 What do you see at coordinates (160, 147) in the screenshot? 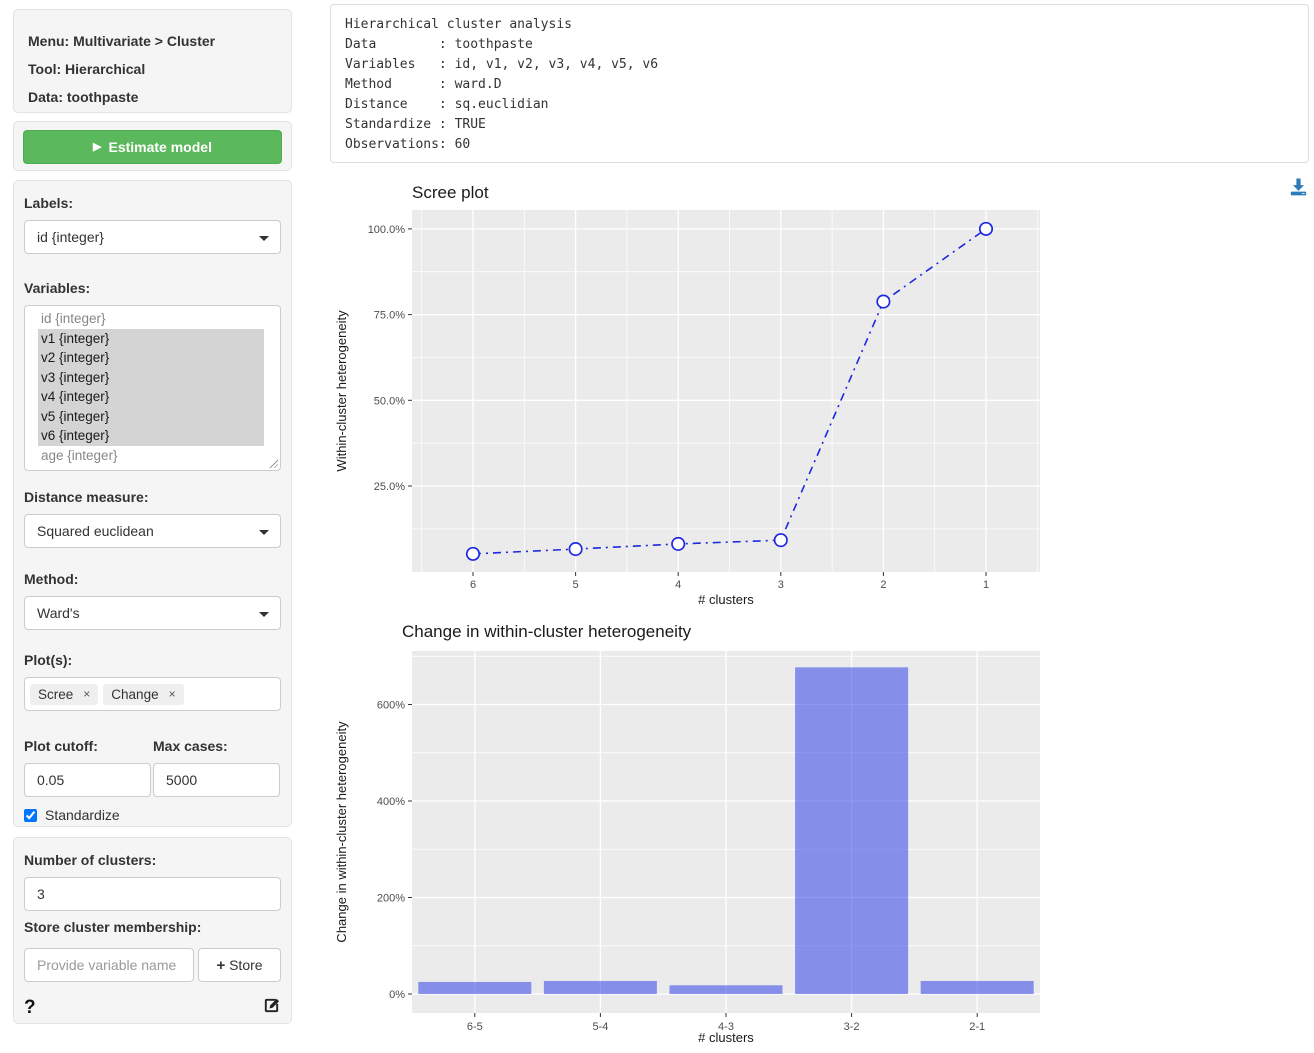
I see `estimate-model-label: Estimate model` at bounding box center [160, 147].